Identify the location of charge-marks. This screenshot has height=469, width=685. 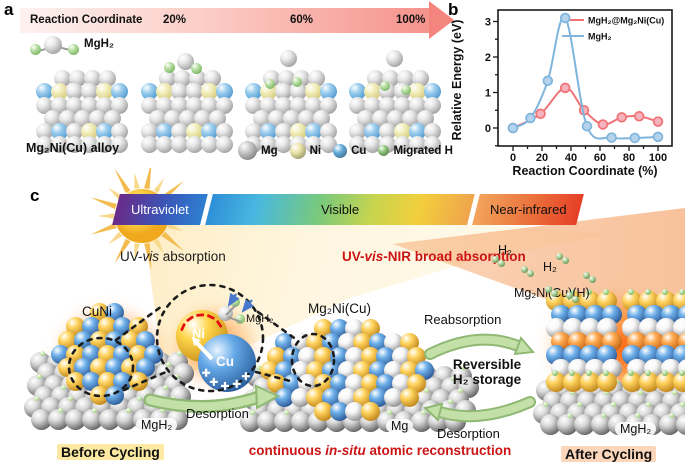
(215, 351).